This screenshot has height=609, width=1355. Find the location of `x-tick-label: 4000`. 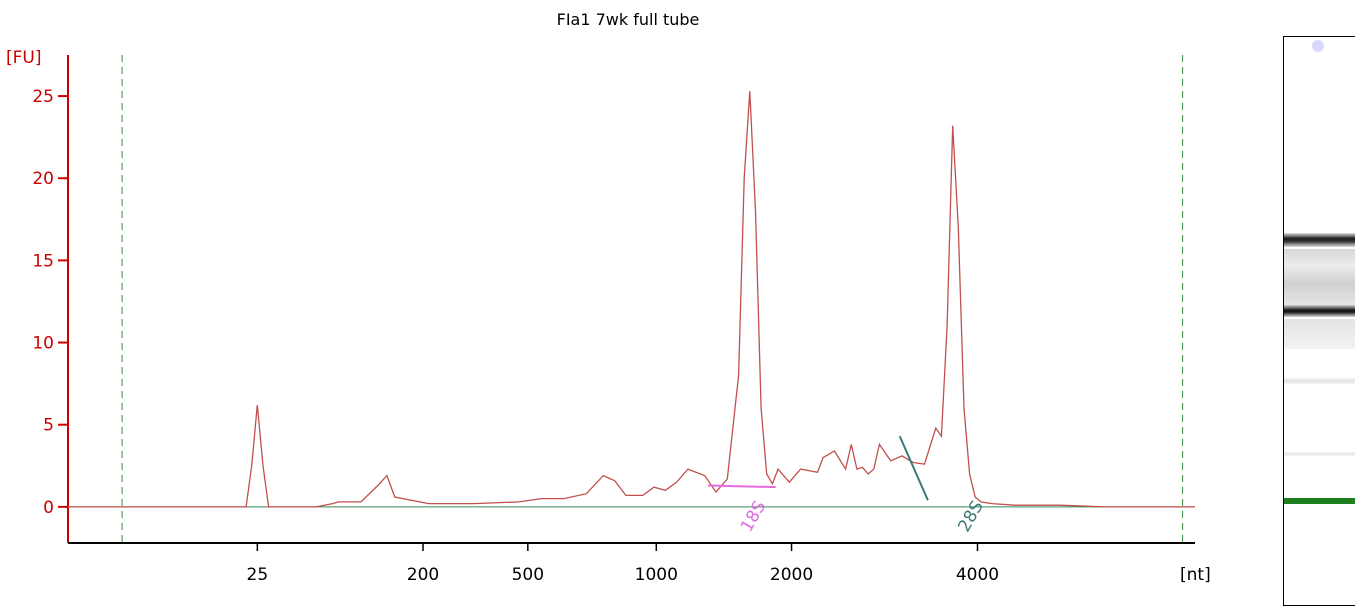

x-tick-label: 4000 is located at coordinates (977, 575).